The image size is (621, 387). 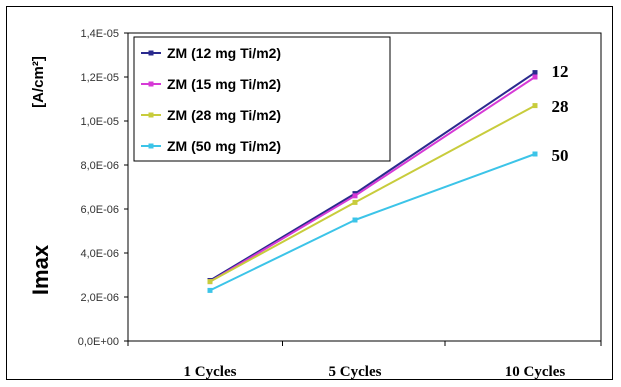 I want to click on y-axis-unit-label: [A/cm²], so click(x=38, y=82).